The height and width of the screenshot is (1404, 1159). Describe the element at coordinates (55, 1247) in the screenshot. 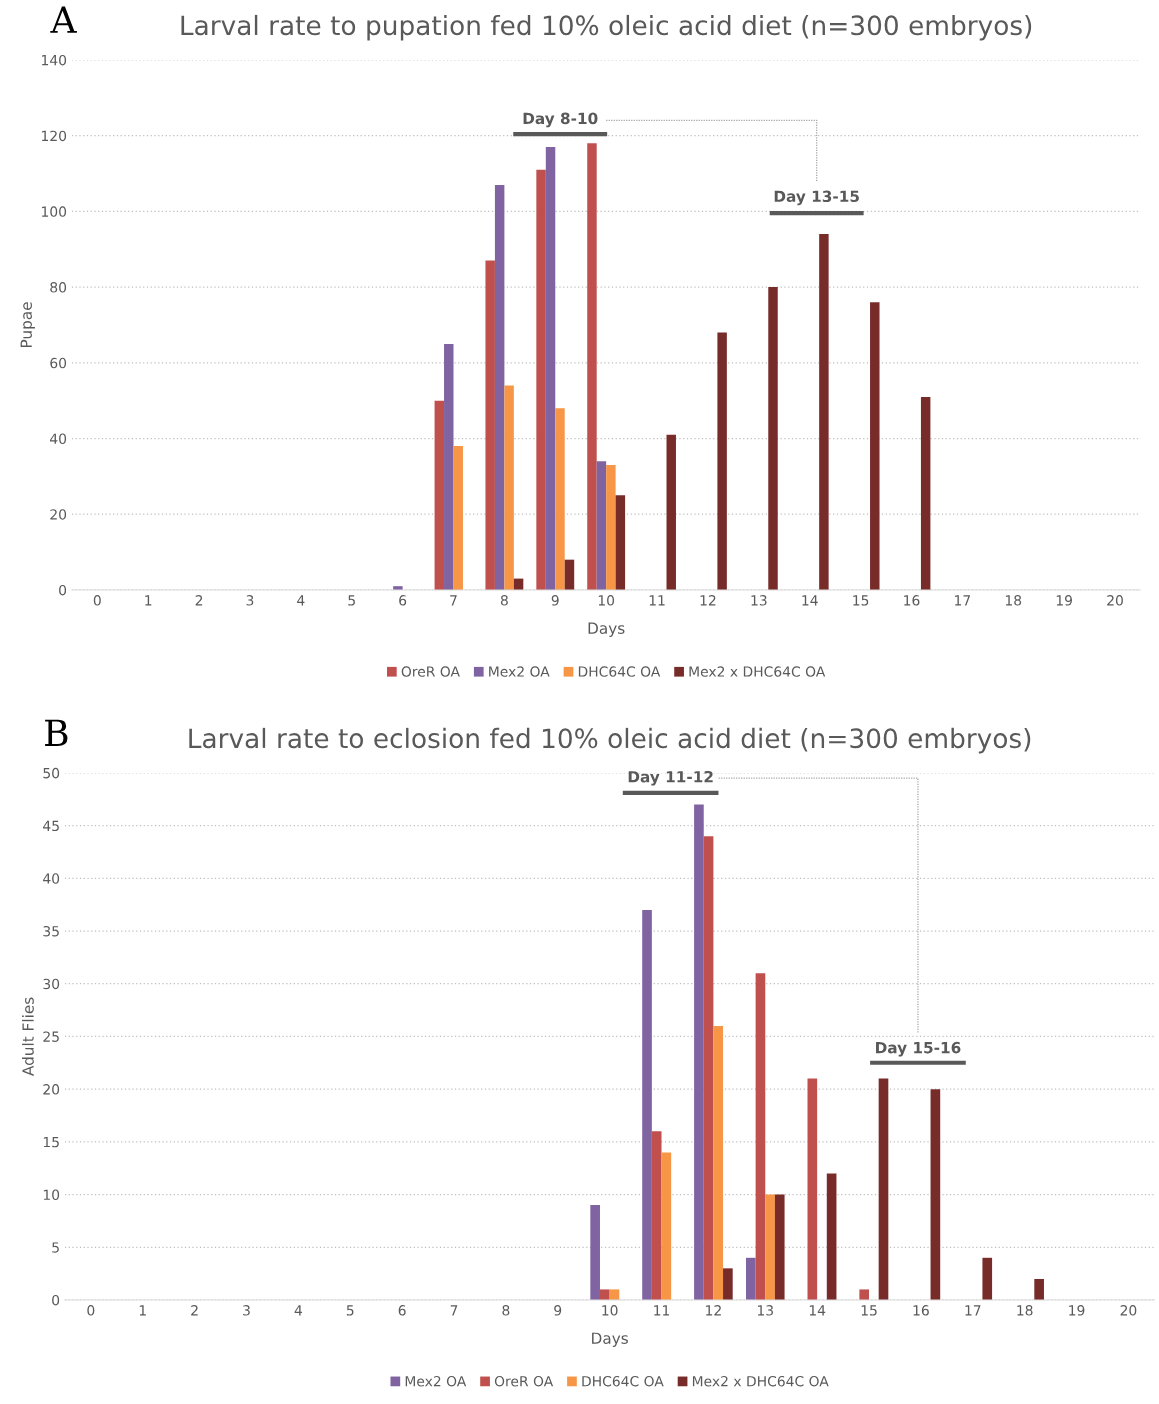

I see `y-tick-label: 5` at that location.